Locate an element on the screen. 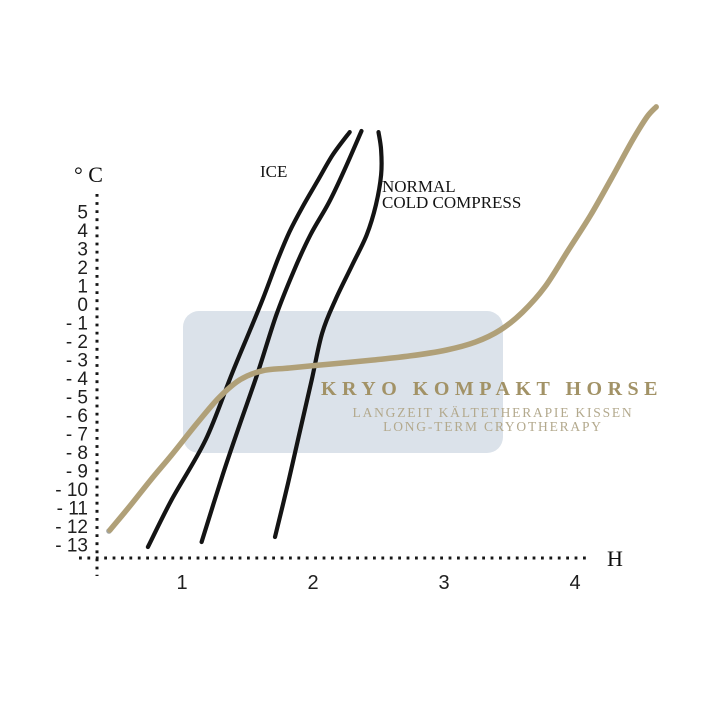 The image size is (720, 720). y-tick-label: - 8 is located at coordinates (77, 453).